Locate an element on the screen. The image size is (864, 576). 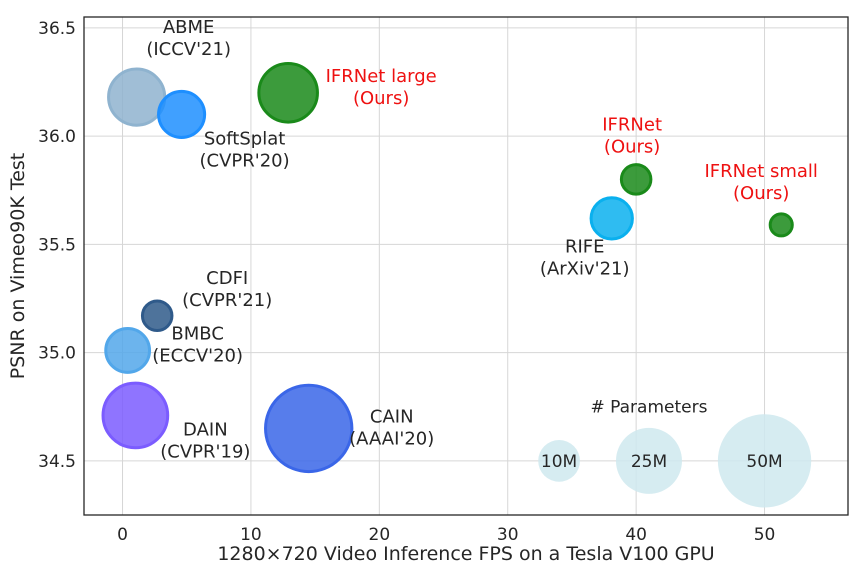
y-tick-label: 36.0 is located at coordinates (57, 137).